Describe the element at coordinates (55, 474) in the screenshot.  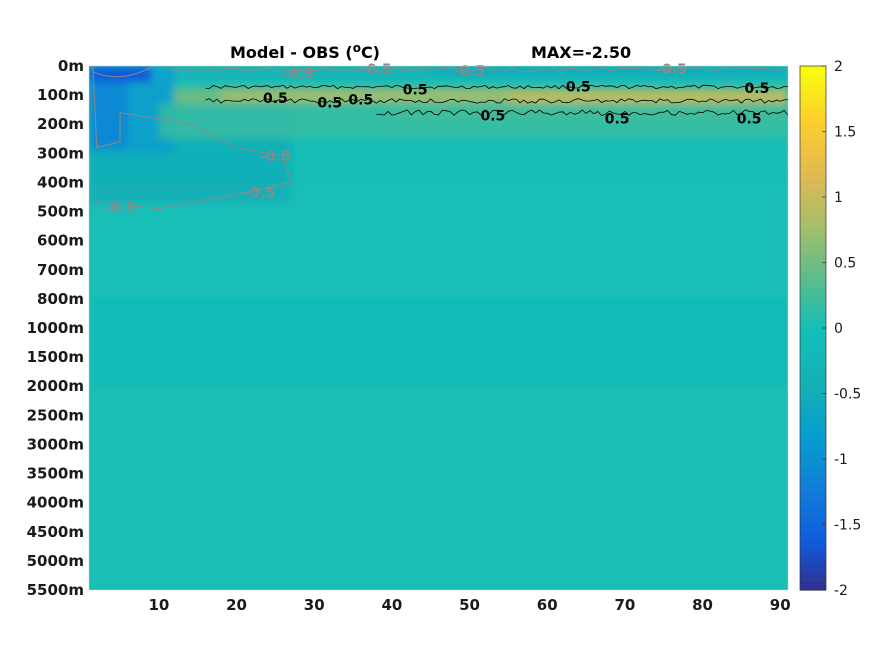
I see `y-tick-label: 3500m` at that location.